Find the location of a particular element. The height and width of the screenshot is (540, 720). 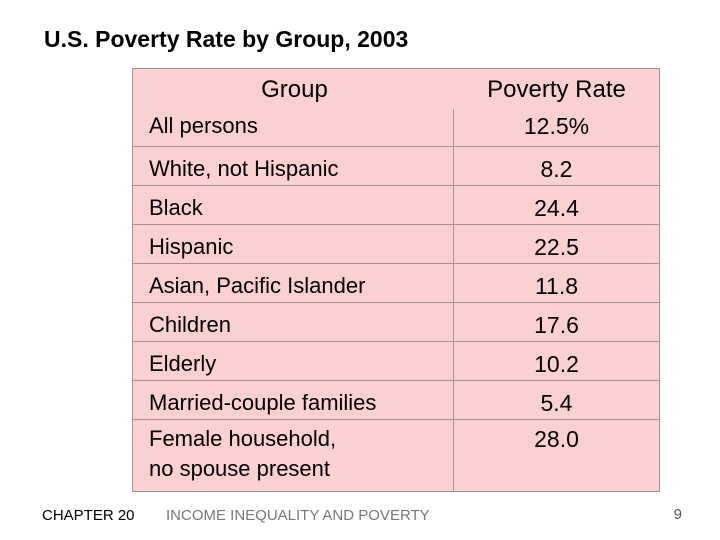

table-row: Elderly 10.2 is located at coordinates (396, 361).